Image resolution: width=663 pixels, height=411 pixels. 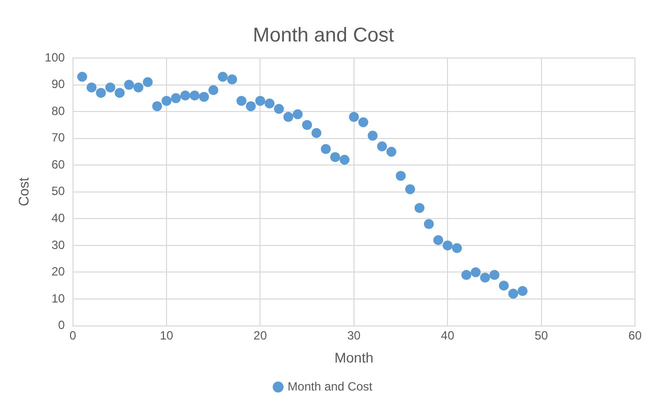 What do you see at coordinates (167, 335) in the screenshot?
I see `x-tick-label: 10` at bounding box center [167, 335].